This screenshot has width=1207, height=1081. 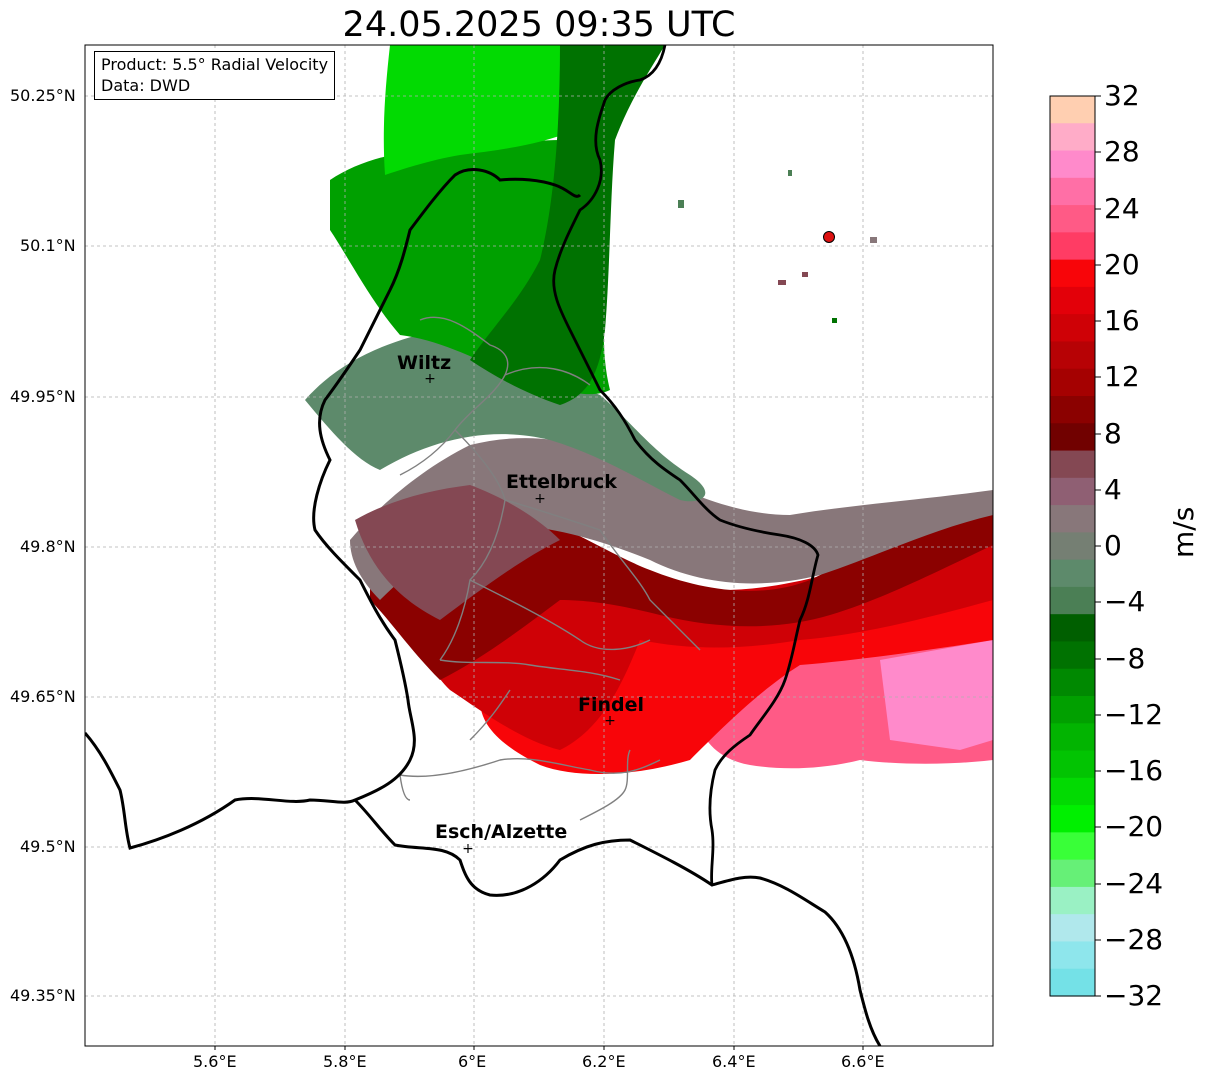 What do you see at coordinates (48, 546) in the screenshot?
I see `lat-tick-label: 49.8°N` at bounding box center [48, 546].